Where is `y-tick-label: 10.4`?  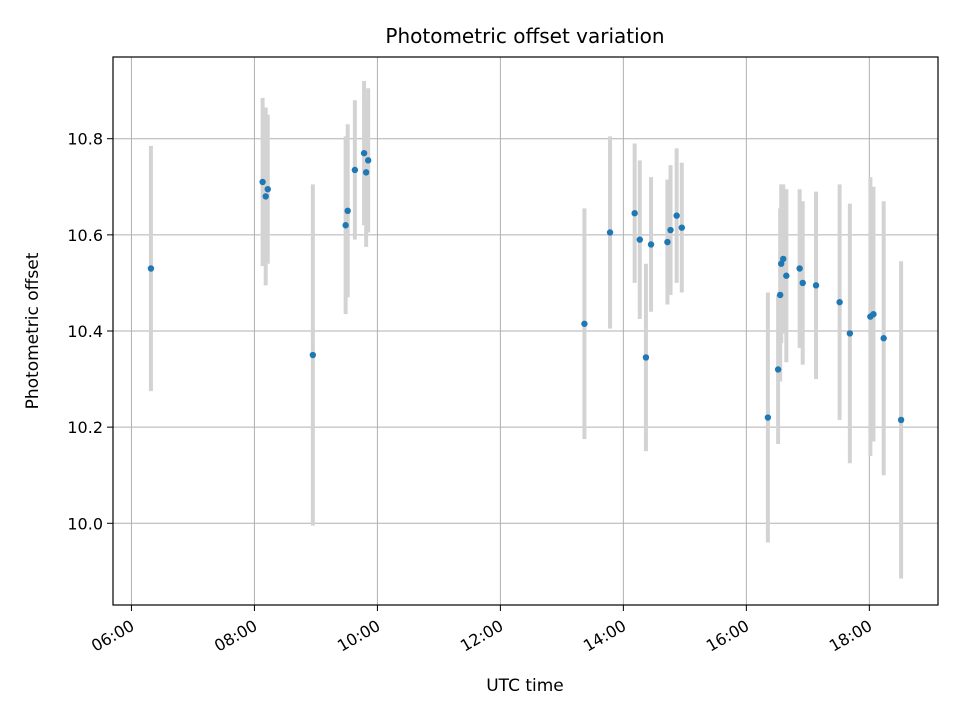
y-tick-label: 10.4 is located at coordinates (85, 331).